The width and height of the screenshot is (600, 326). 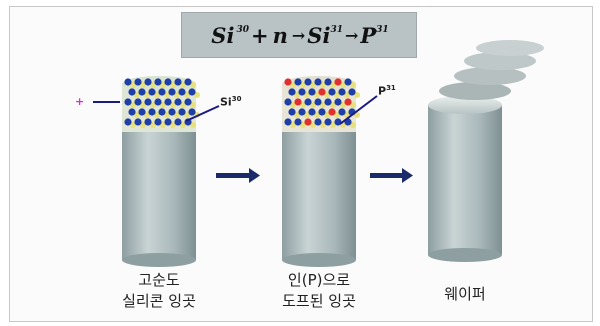 What do you see at coordinates (486, 151) in the screenshot?
I see `wafer-stack` at bounding box center [486, 151].